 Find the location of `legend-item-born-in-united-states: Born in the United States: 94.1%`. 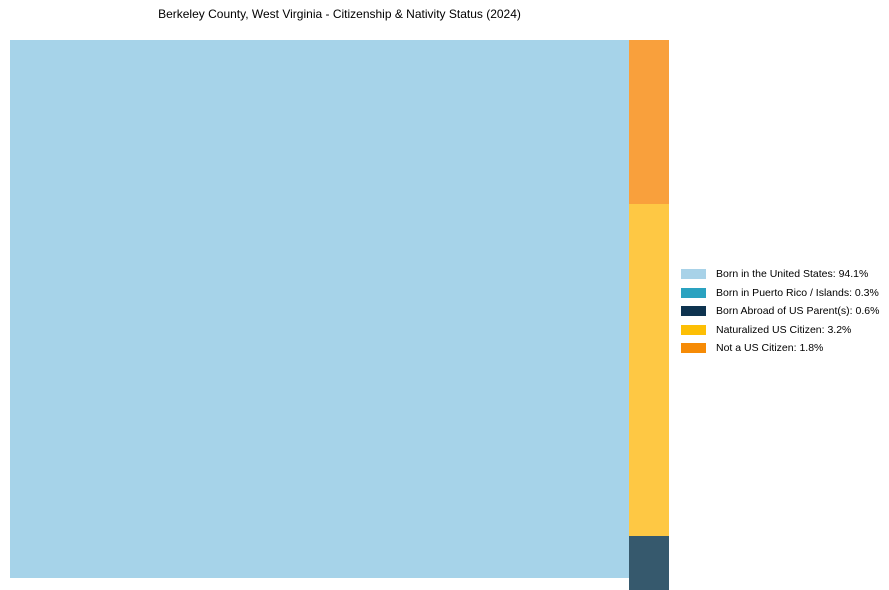

legend-item-born-in-united-states: Born in the United States: 94.1% is located at coordinates (780, 274).